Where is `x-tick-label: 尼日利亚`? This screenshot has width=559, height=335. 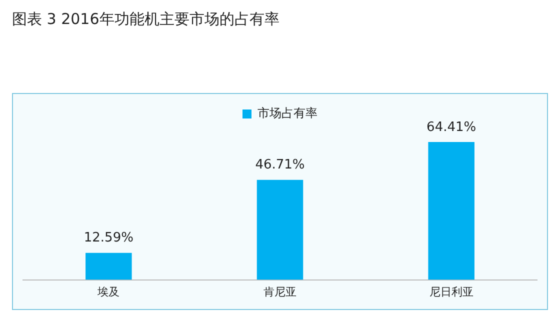 x-tick-label: 尼日利亚 is located at coordinates (451, 291).